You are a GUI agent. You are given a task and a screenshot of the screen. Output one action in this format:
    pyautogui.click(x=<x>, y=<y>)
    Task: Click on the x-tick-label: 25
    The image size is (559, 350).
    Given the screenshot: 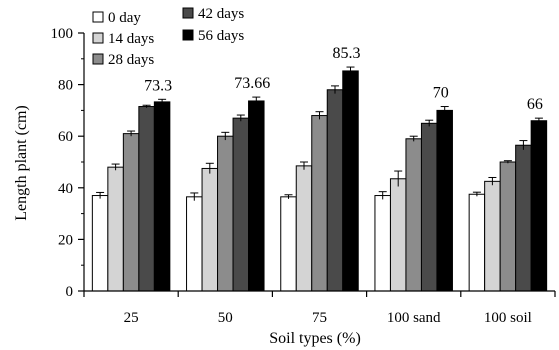 What is the action you would take?
    pyautogui.click(x=131, y=318)
    